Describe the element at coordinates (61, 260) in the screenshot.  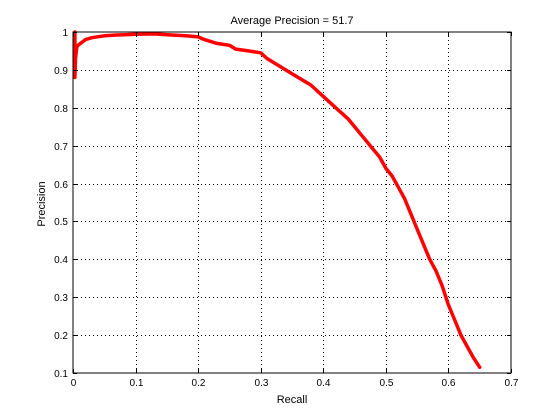
I see `y-tick-label: 0.4` at that location.